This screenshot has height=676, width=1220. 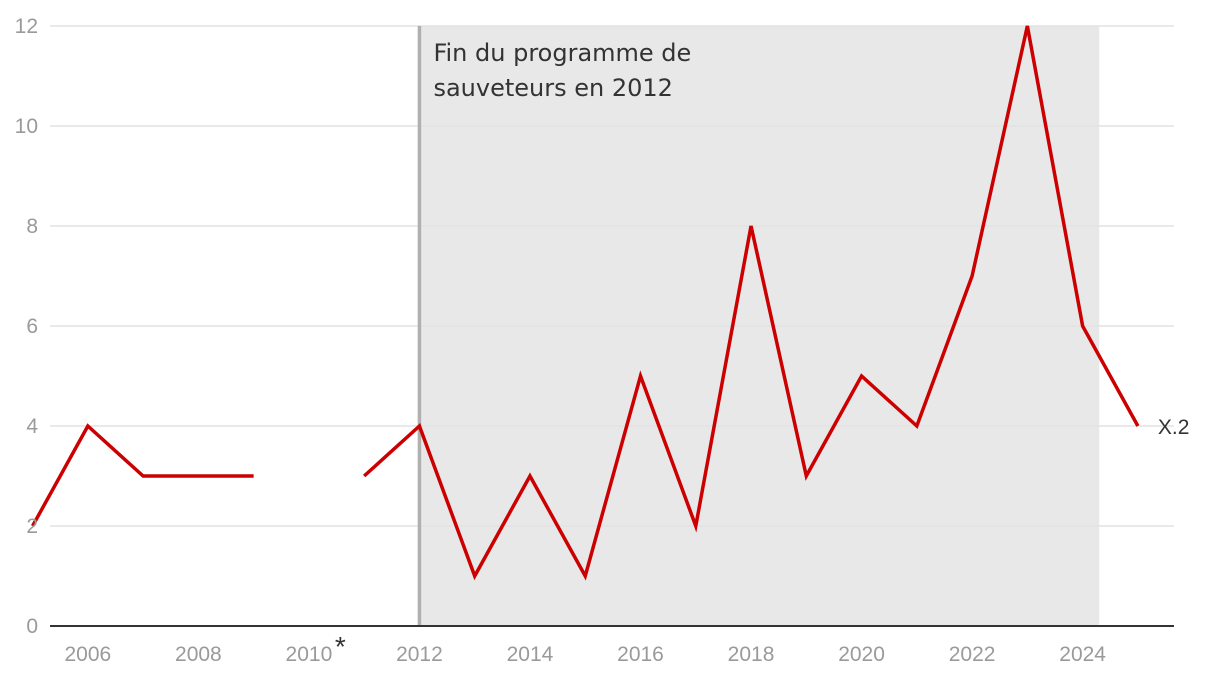 What do you see at coordinates (32, 226) in the screenshot?
I see `y-tick-label-8: 8` at bounding box center [32, 226].